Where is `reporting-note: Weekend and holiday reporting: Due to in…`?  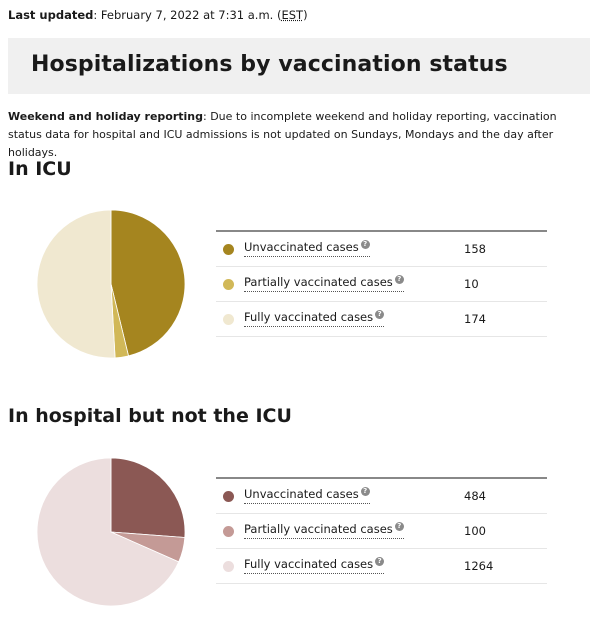 reporting-note: Weekend and holiday reporting: Due to in… is located at coordinates (295, 135).